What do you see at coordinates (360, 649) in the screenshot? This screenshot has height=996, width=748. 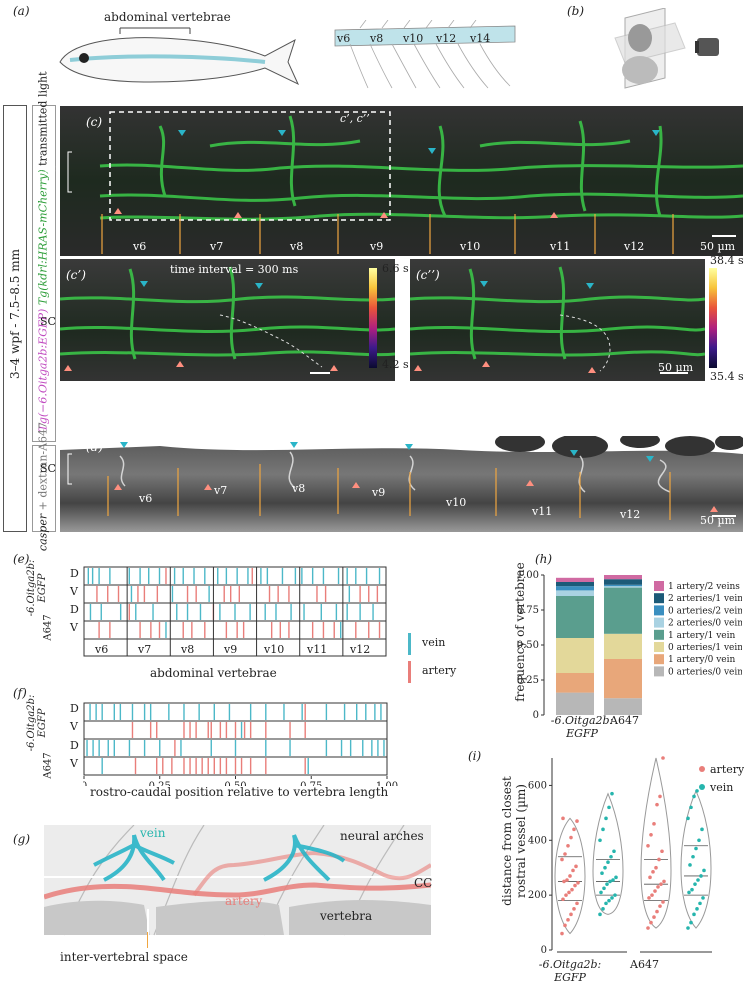 I see `panel-e-v12: v12` at bounding box center [360, 649].